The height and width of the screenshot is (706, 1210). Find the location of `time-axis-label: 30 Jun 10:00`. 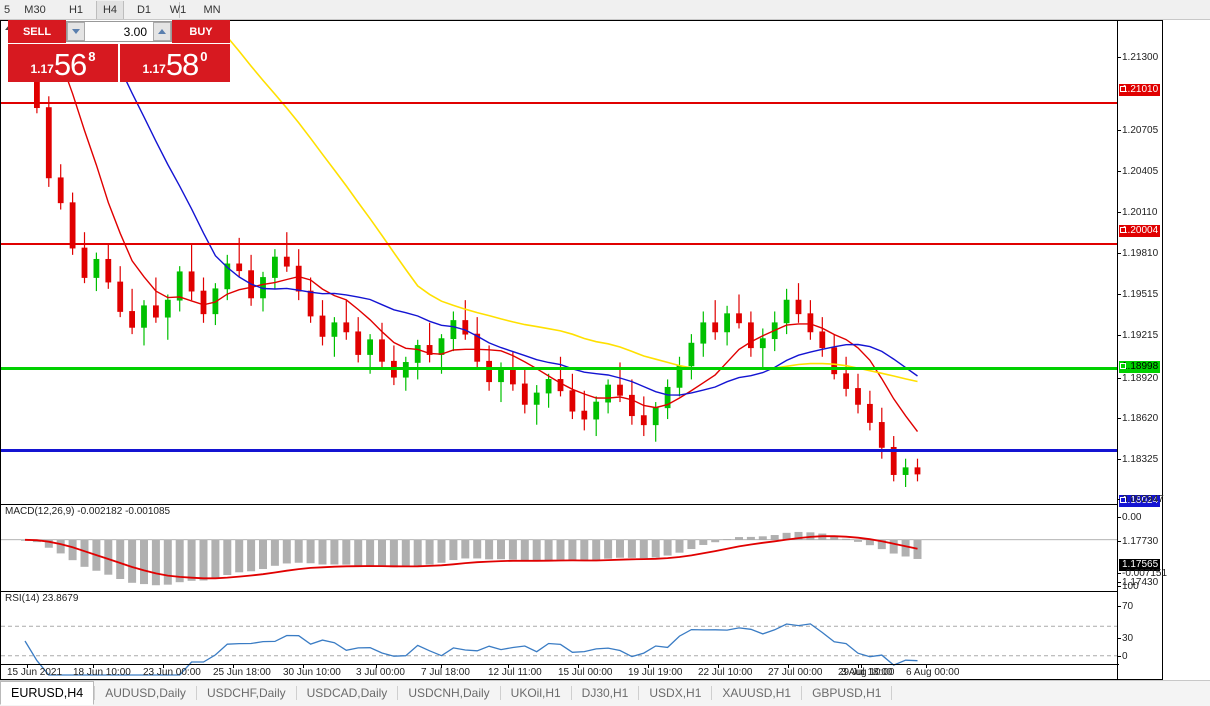

time-axis-label: 30 Jun 10:00 is located at coordinates (312, 672).